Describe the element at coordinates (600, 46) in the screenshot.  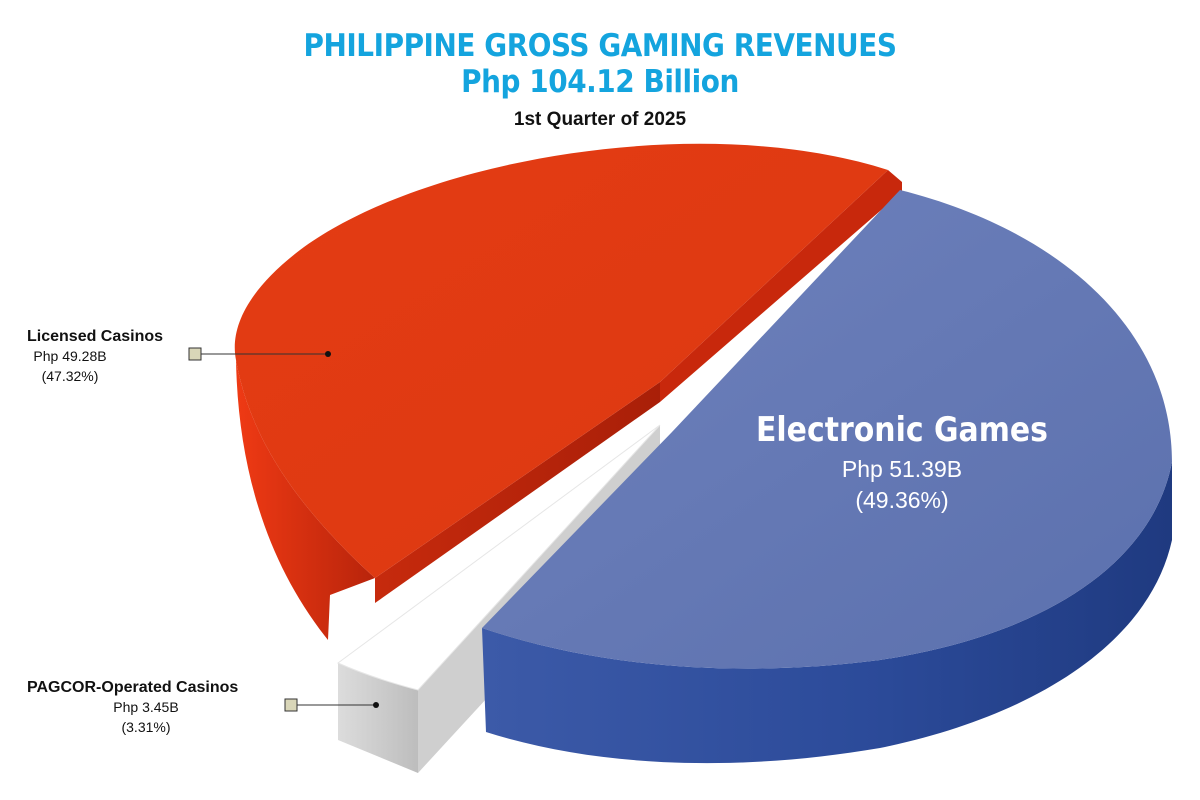
I see `chart-title: PHILIPPINE GROSS GAMING REVENUES` at that location.